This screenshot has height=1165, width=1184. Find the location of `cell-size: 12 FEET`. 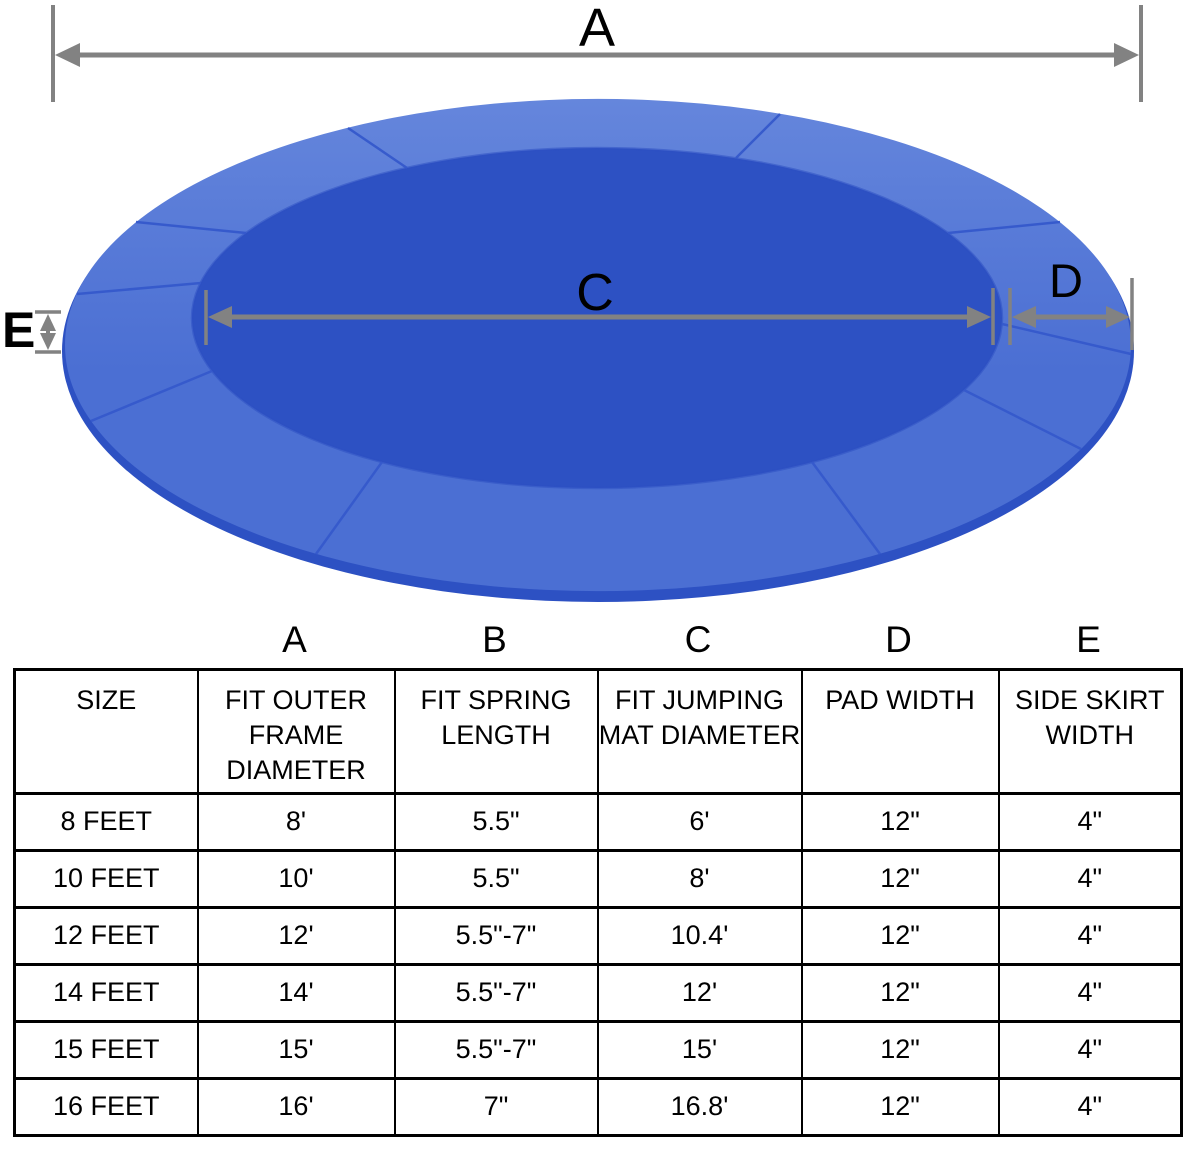

cell-size: 12 FEET is located at coordinates (106, 936).